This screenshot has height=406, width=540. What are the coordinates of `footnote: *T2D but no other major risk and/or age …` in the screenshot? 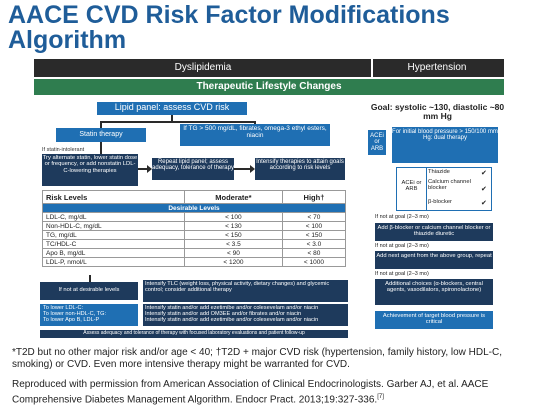 It's located at (257, 358).